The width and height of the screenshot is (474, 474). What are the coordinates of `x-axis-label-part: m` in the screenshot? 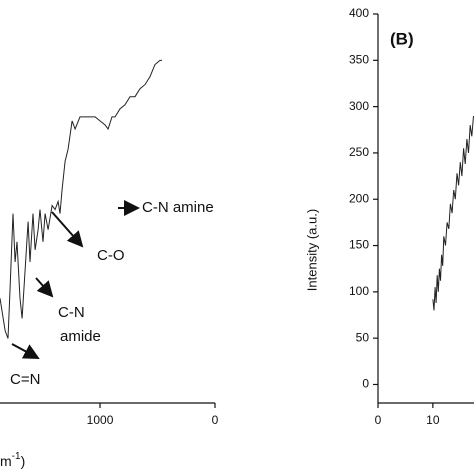 It's located at (6, 461).